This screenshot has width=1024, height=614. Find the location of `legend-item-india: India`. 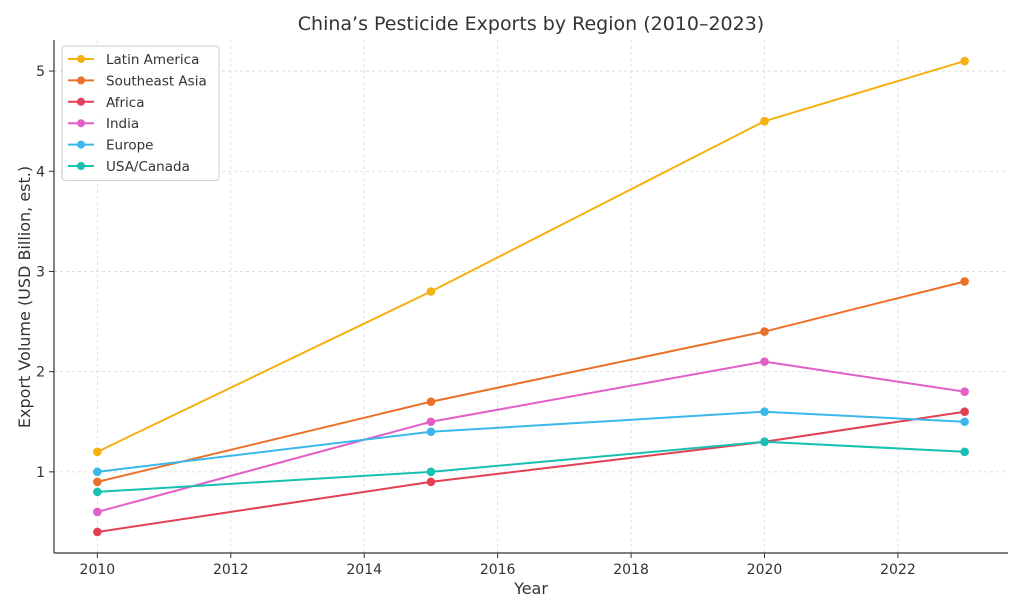

legend-item-india: India is located at coordinates (103, 124).